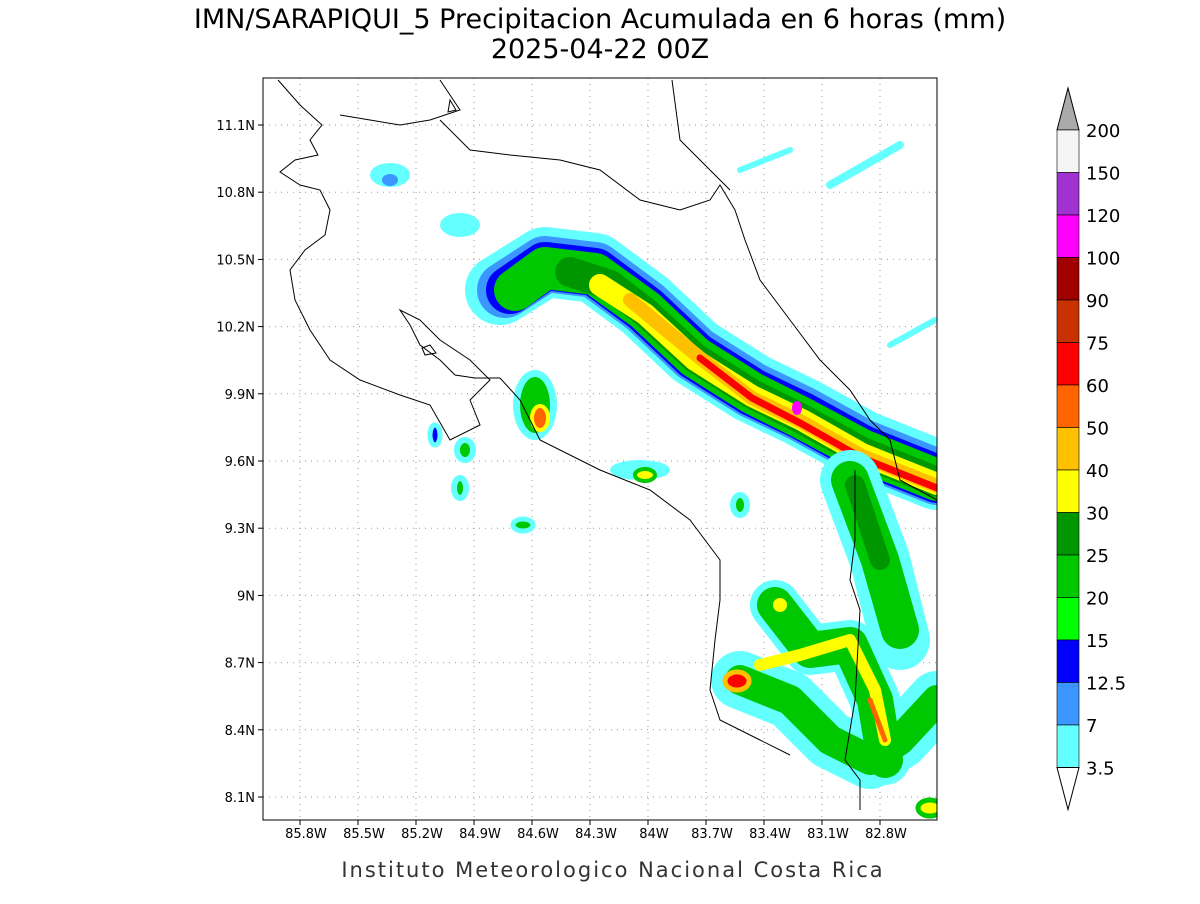 This screenshot has width=1200, height=904. What do you see at coordinates (1103, 131) in the screenshot?
I see `colorbar-label: 200` at bounding box center [1103, 131].